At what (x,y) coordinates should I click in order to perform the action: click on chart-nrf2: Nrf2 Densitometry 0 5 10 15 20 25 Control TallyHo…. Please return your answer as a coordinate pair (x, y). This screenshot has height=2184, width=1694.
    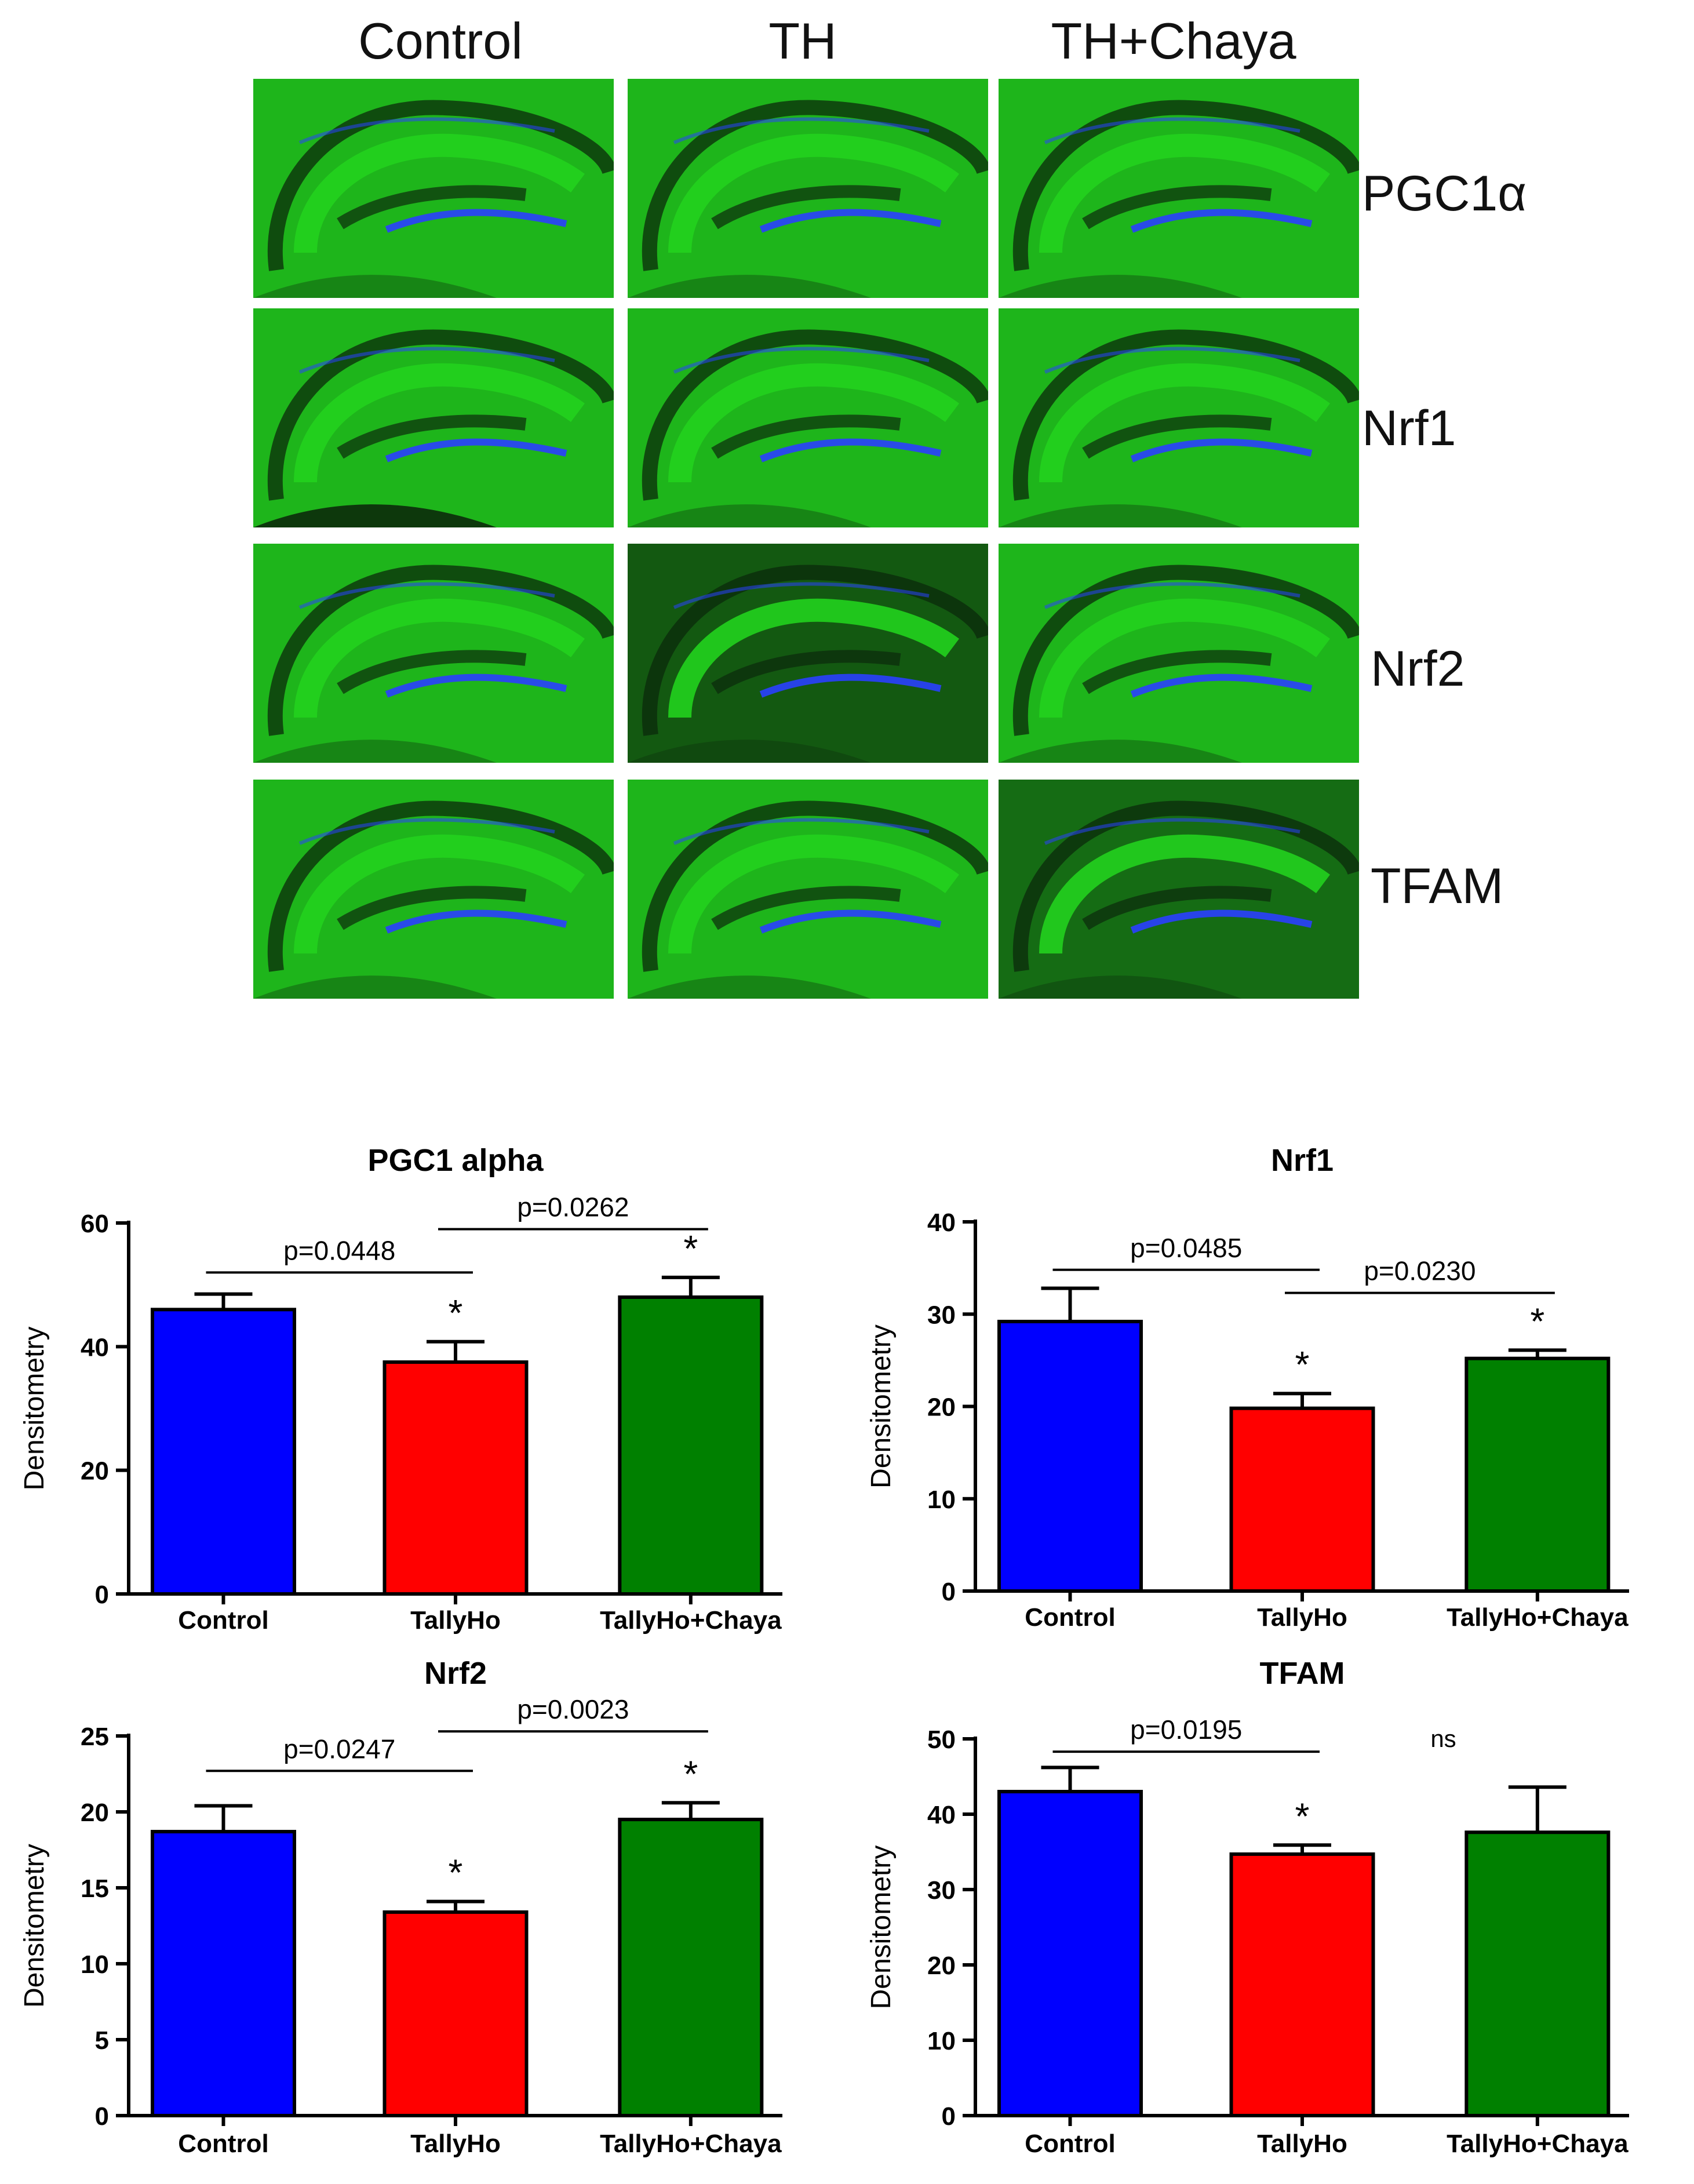
    Looking at the image, I should click on (423, 1912).